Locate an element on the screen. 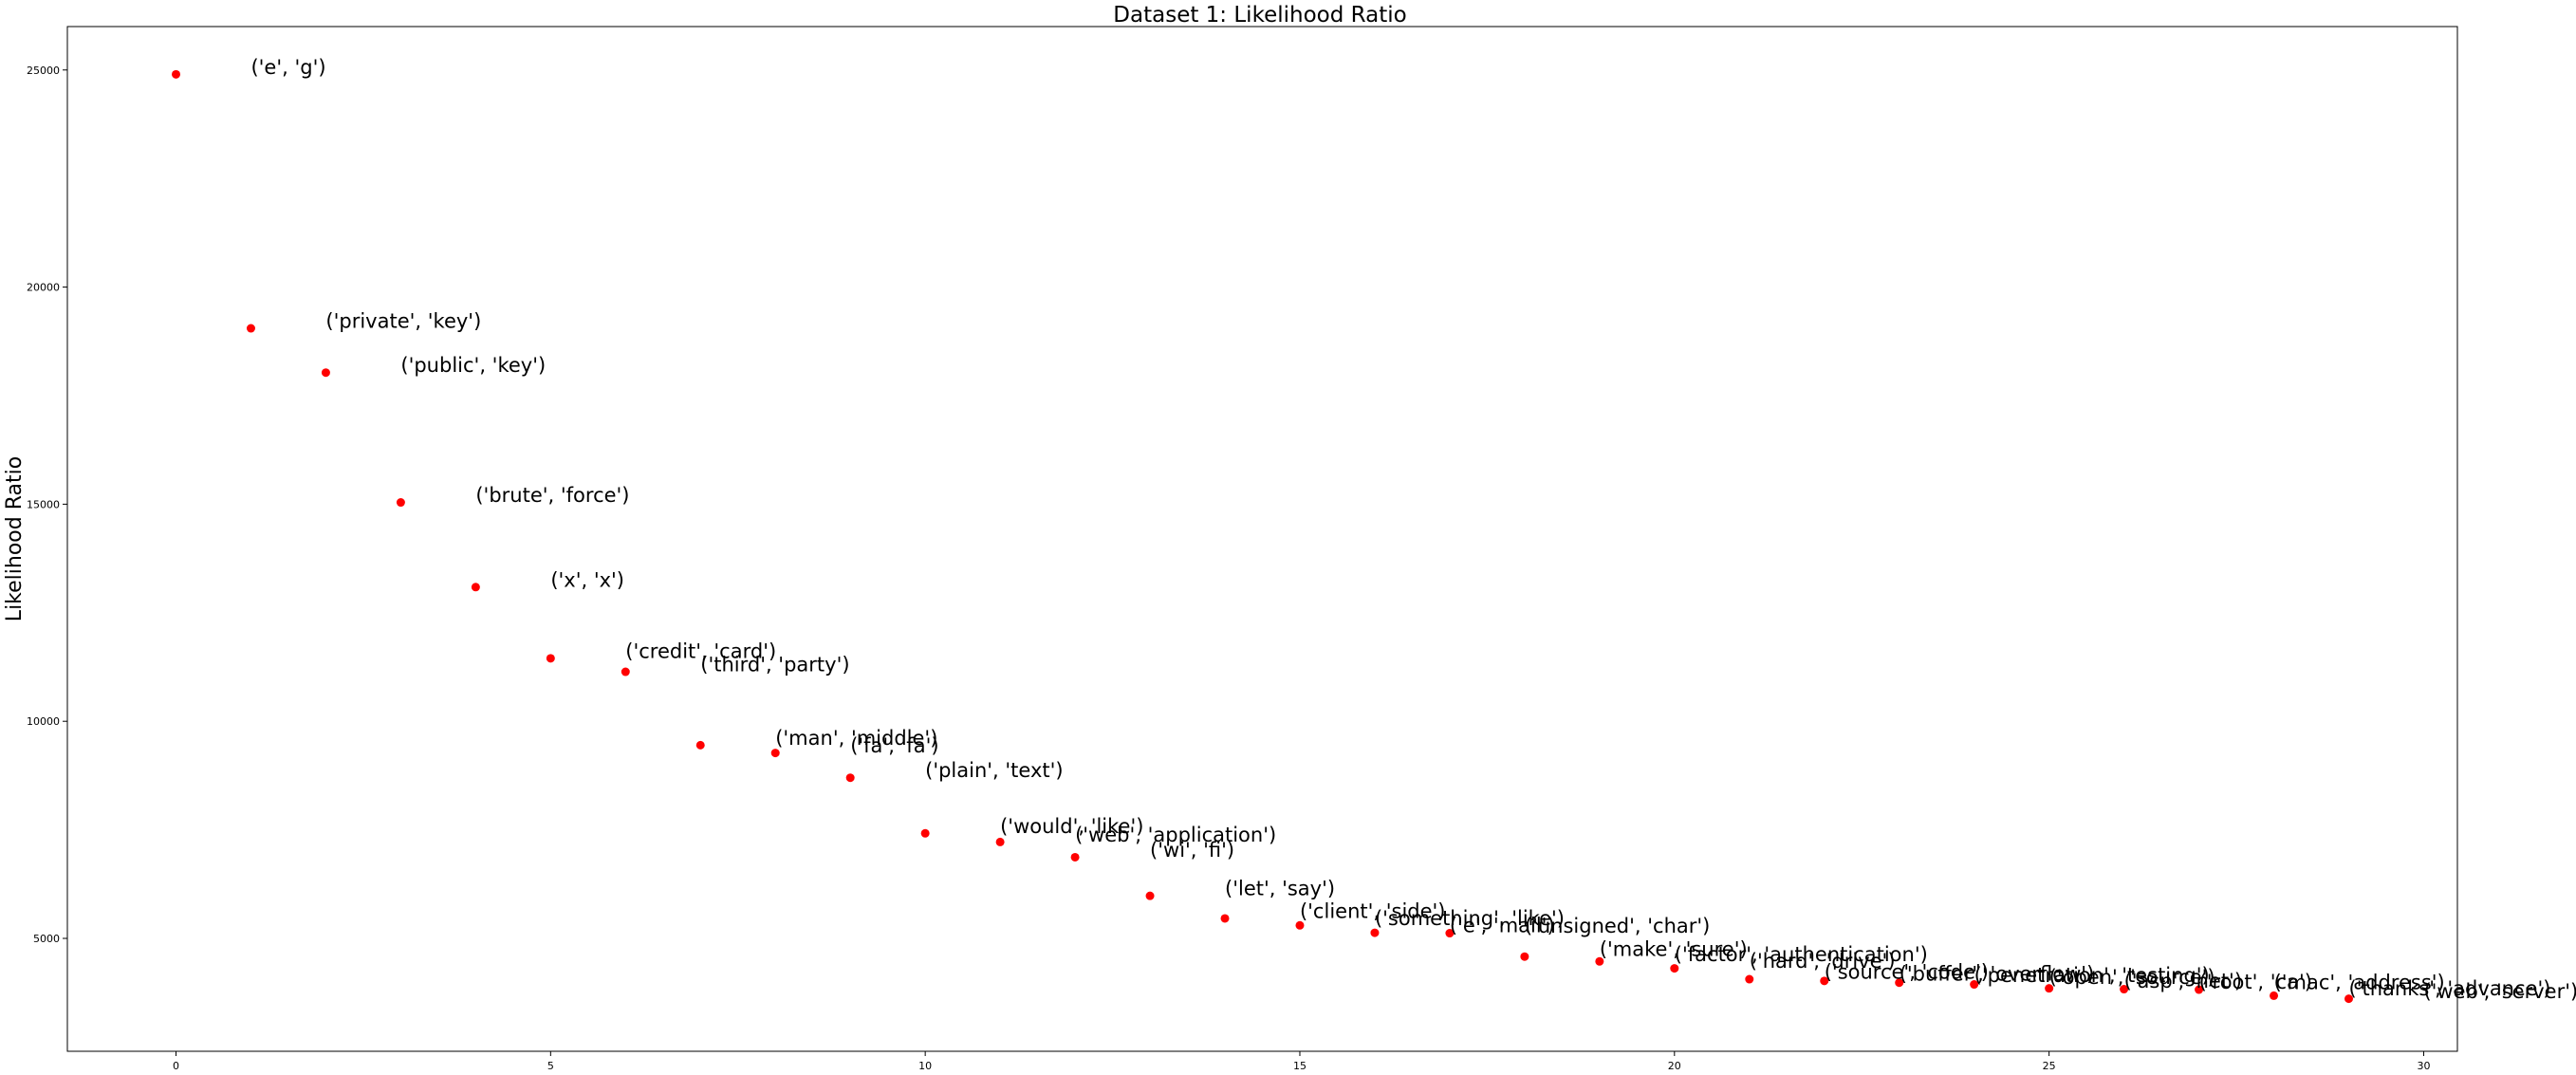 Image resolution: width=2576 pixels, height=1075 pixels. y-axis-ticks: 5000 10000 15000 20000 25000 is located at coordinates (47, 505).